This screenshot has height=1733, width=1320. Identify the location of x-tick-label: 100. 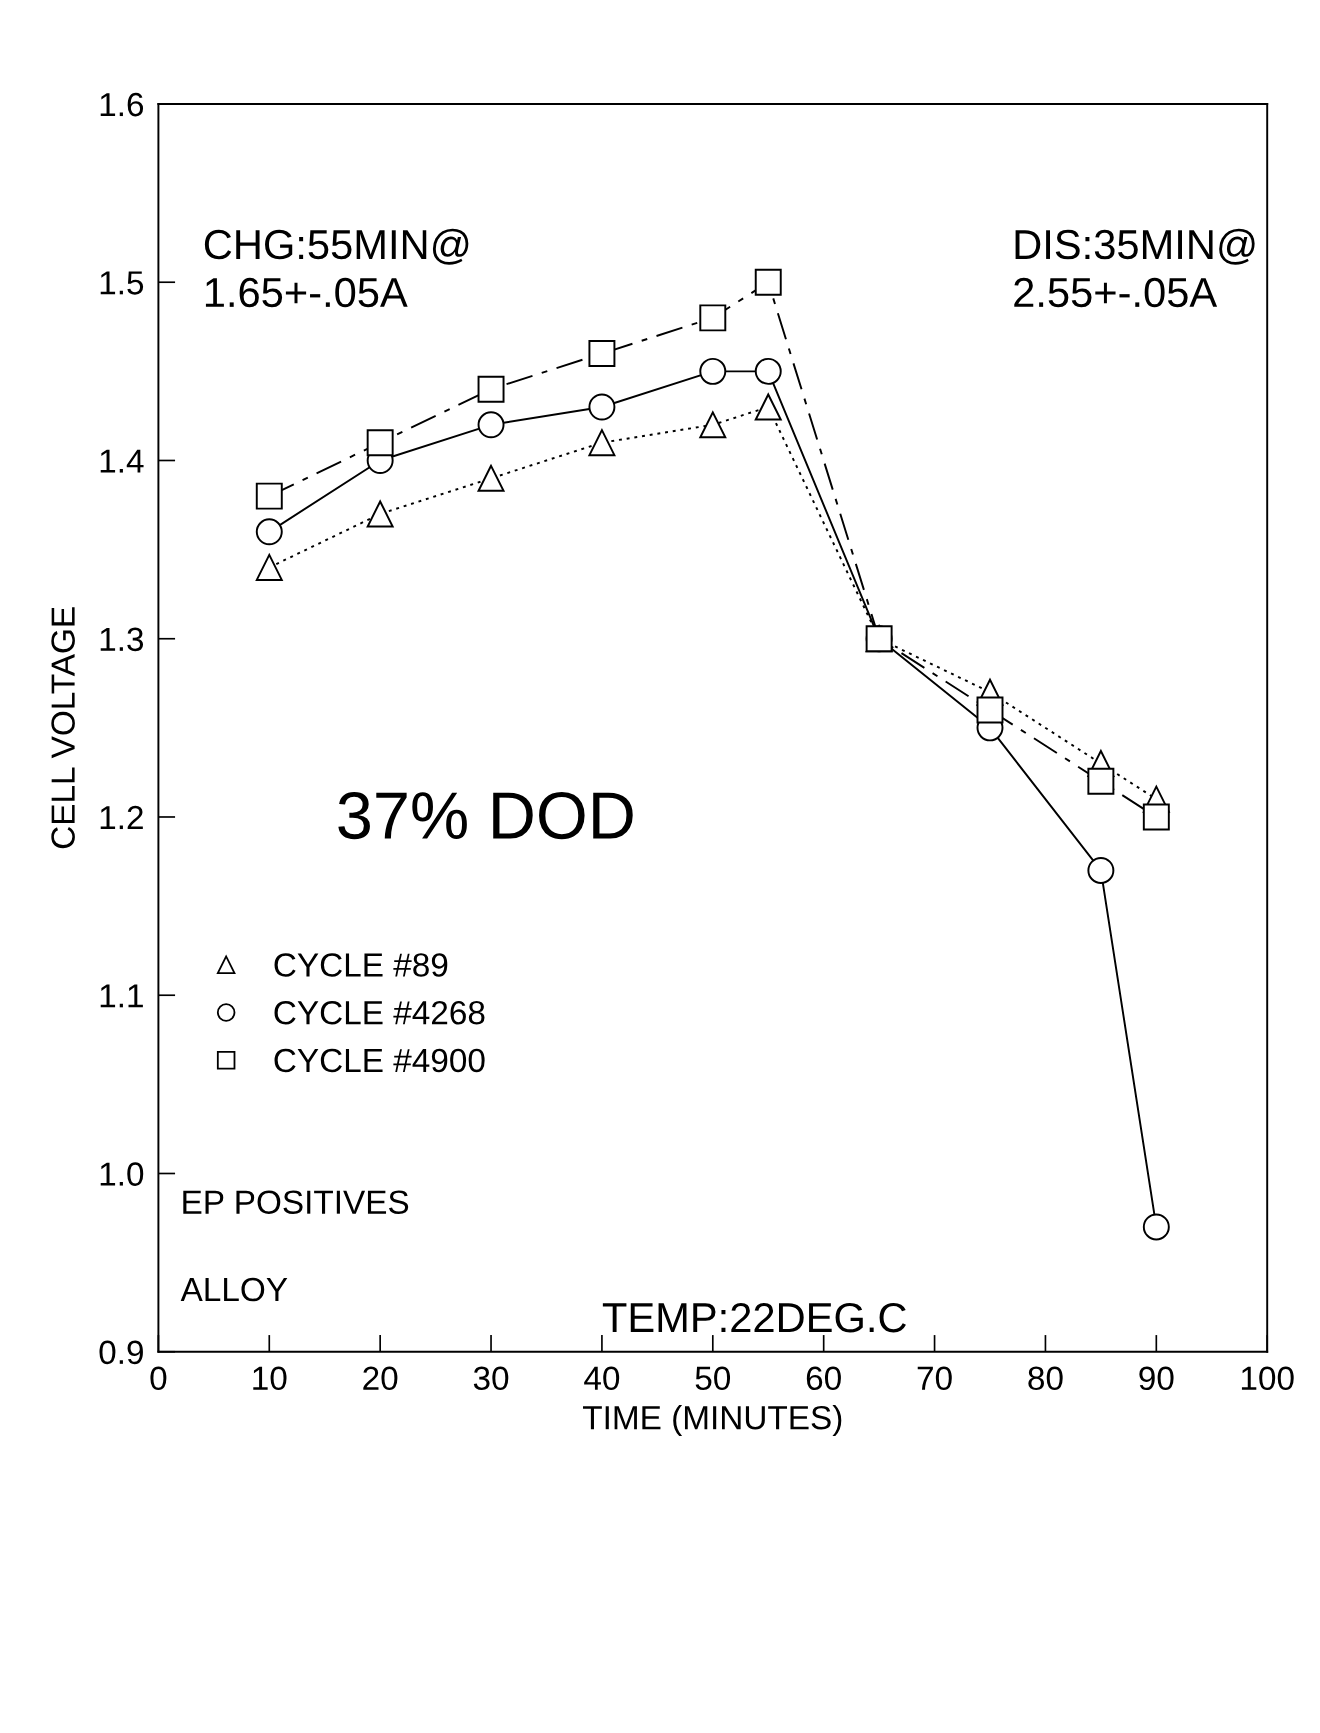
(1267, 1378).